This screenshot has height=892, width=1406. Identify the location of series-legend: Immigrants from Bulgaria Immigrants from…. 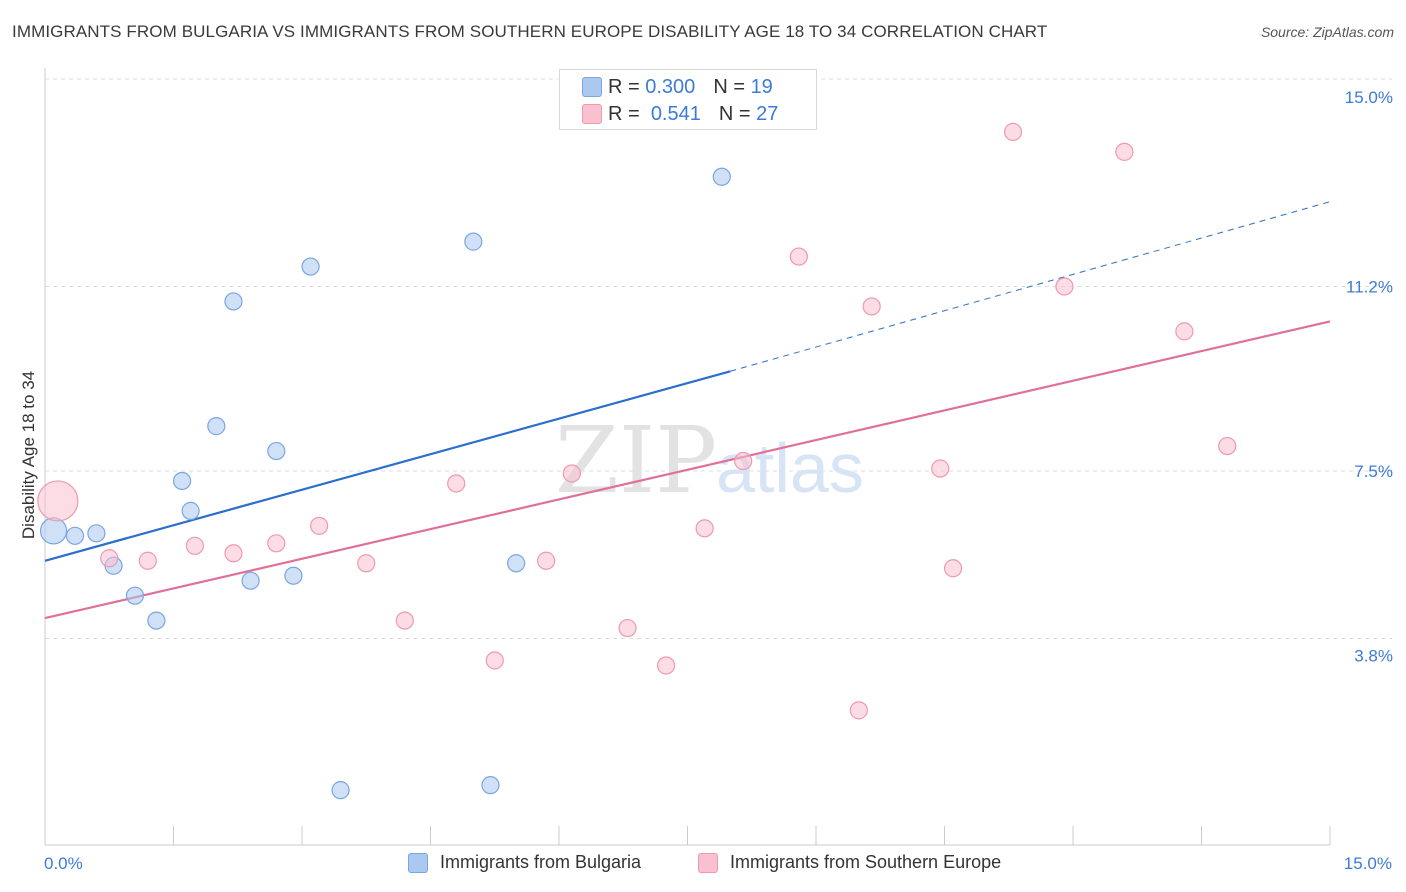
(703, 865).